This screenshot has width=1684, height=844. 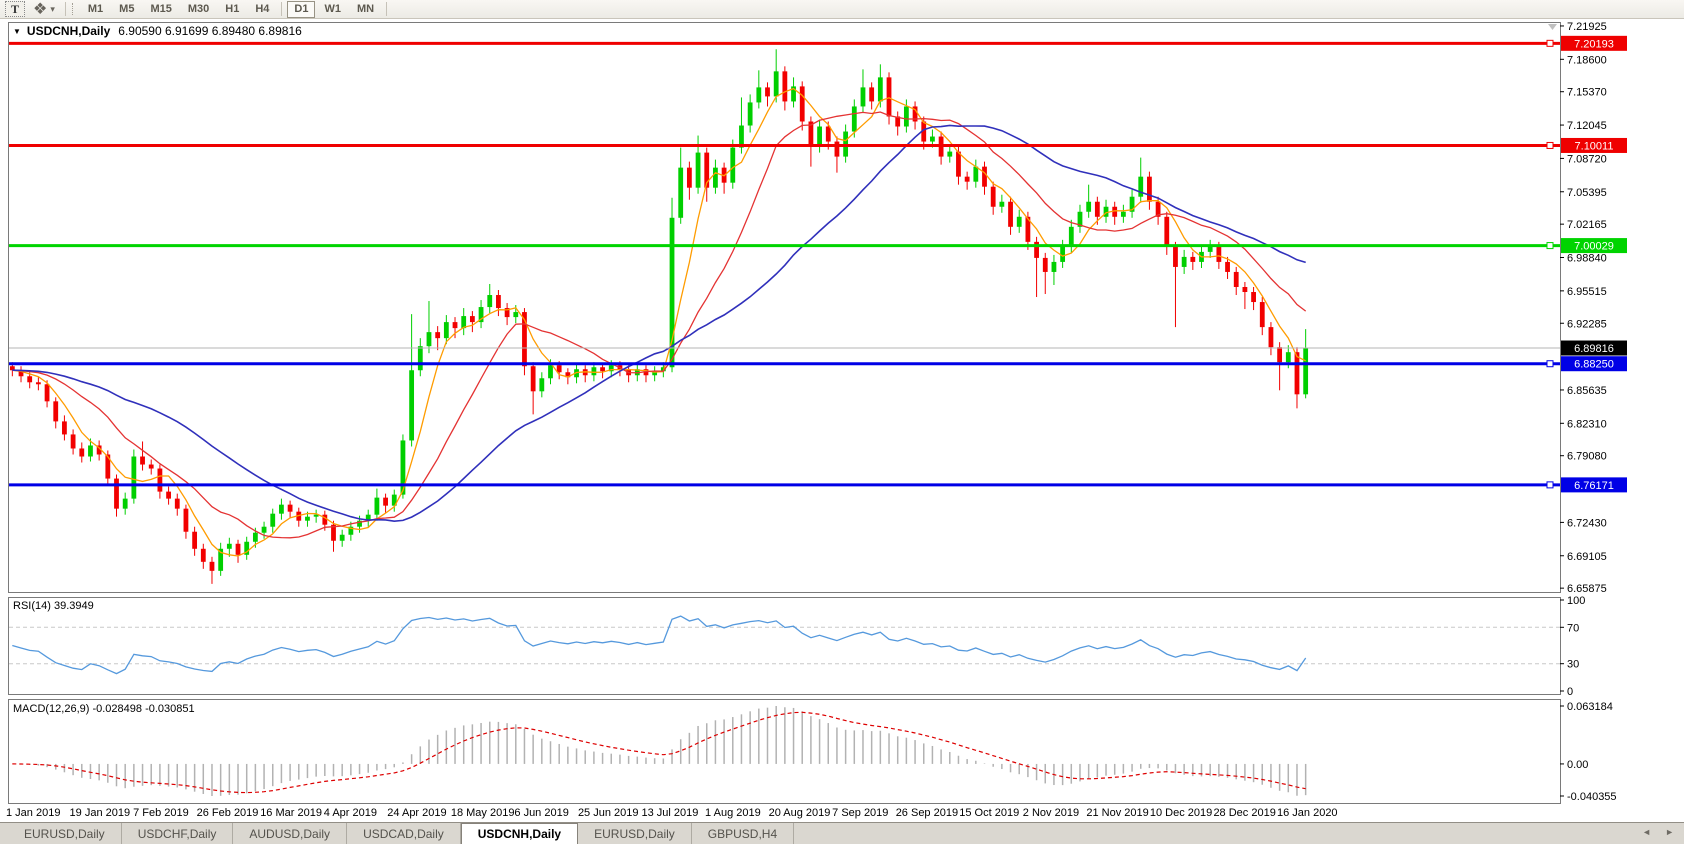 What do you see at coordinates (1587, 391) in the screenshot?
I see `axis-label: 6.85635` at bounding box center [1587, 391].